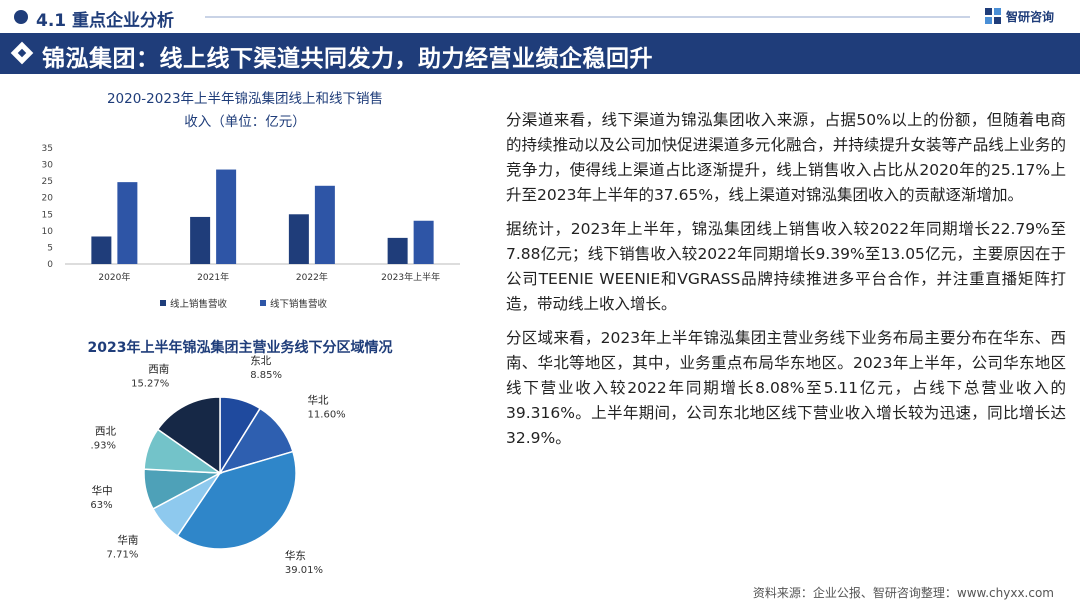 The image size is (1080, 607). Describe the element at coordinates (213, 277) in the screenshot. I see `x-tick-label: 2021年` at that location.